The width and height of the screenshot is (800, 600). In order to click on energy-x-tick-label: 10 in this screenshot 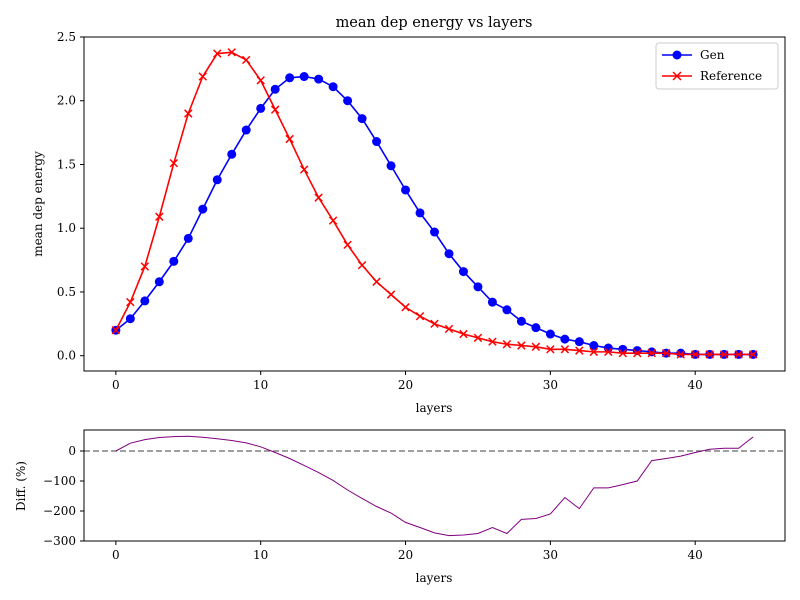, I will do `click(260, 385)`.